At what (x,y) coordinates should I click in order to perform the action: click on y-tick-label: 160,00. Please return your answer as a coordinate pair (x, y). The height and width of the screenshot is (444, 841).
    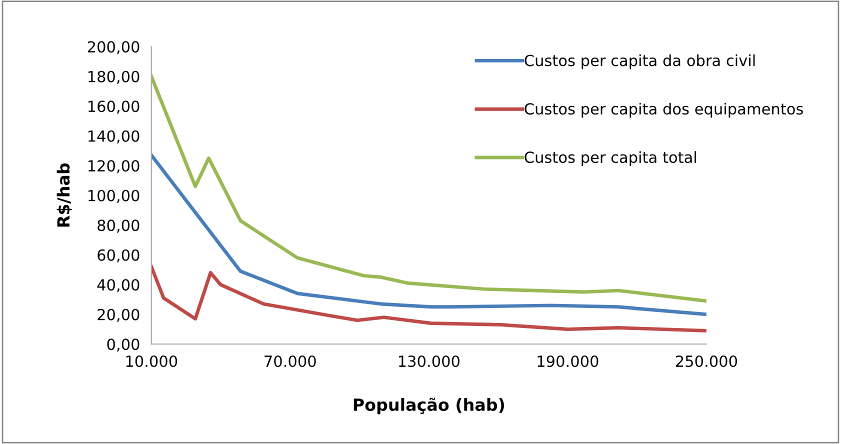
    Looking at the image, I should click on (114, 107).